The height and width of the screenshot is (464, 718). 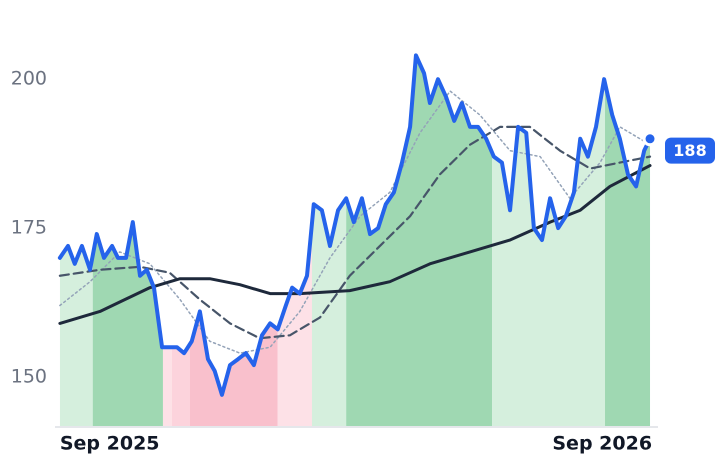 I want to click on y-tick-label: 150, so click(x=29, y=376).